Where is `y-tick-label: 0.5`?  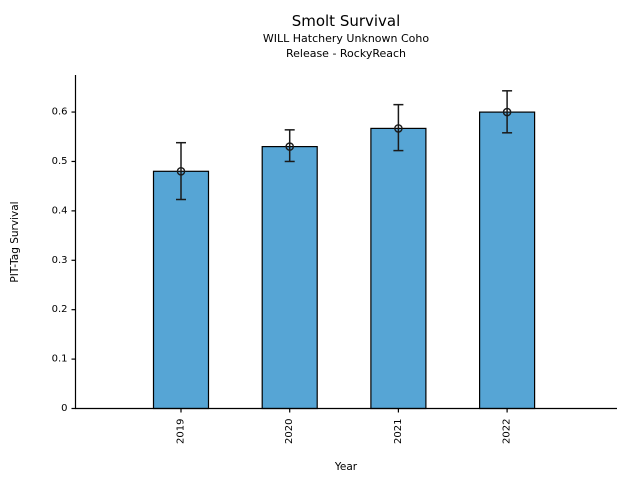 y-tick-label: 0.5 is located at coordinates (60, 161).